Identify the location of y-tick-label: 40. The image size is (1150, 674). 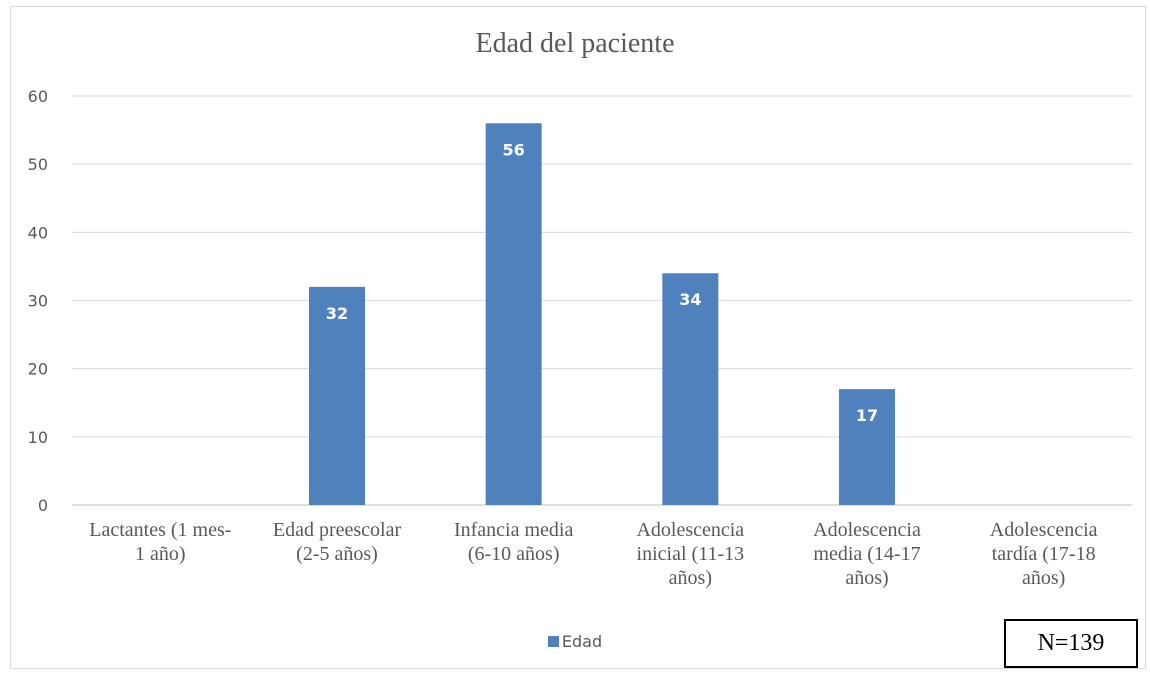
(38, 232).